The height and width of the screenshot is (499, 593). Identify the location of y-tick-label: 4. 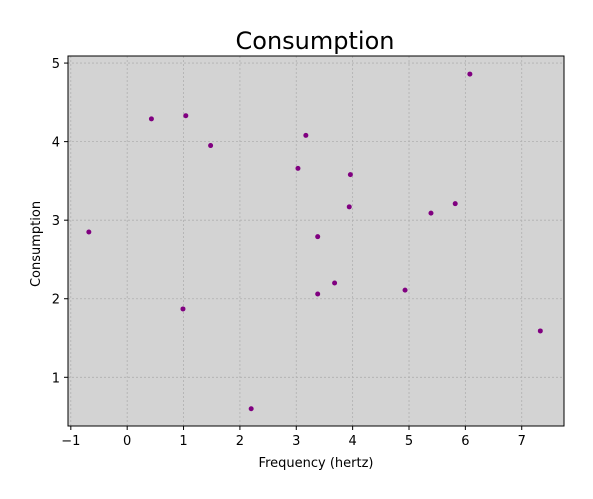
(56, 143).